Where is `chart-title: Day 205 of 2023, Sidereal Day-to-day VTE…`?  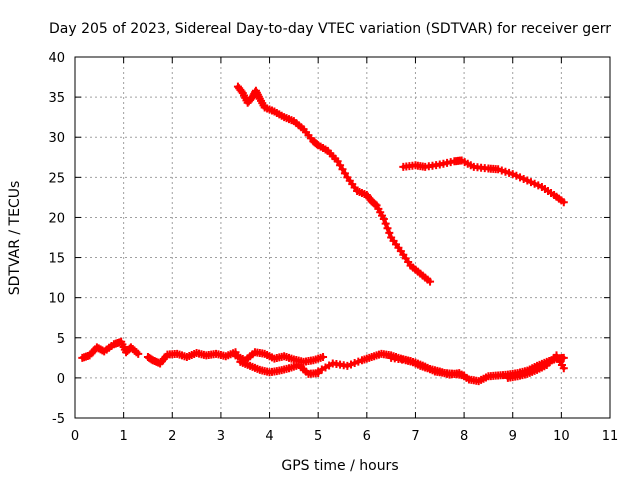
chart-title: Day 205 of 2023, Sidereal Day-to-day VTE… is located at coordinates (330, 29).